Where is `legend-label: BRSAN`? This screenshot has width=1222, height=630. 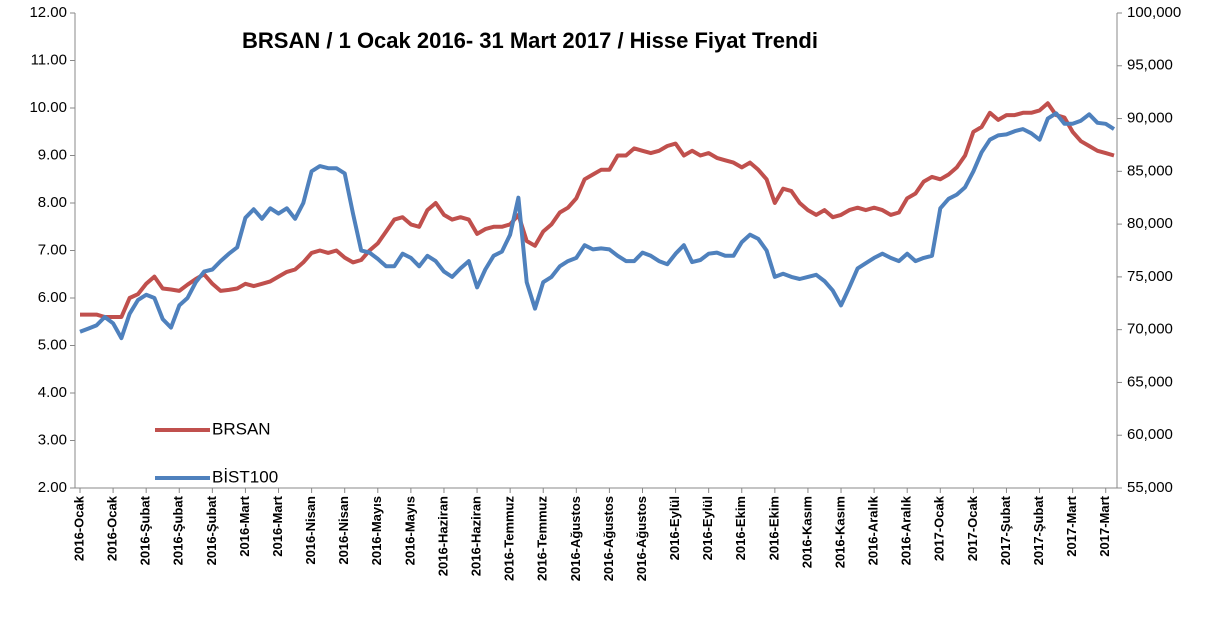 legend-label: BRSAN is located at coordinates (241, 428).